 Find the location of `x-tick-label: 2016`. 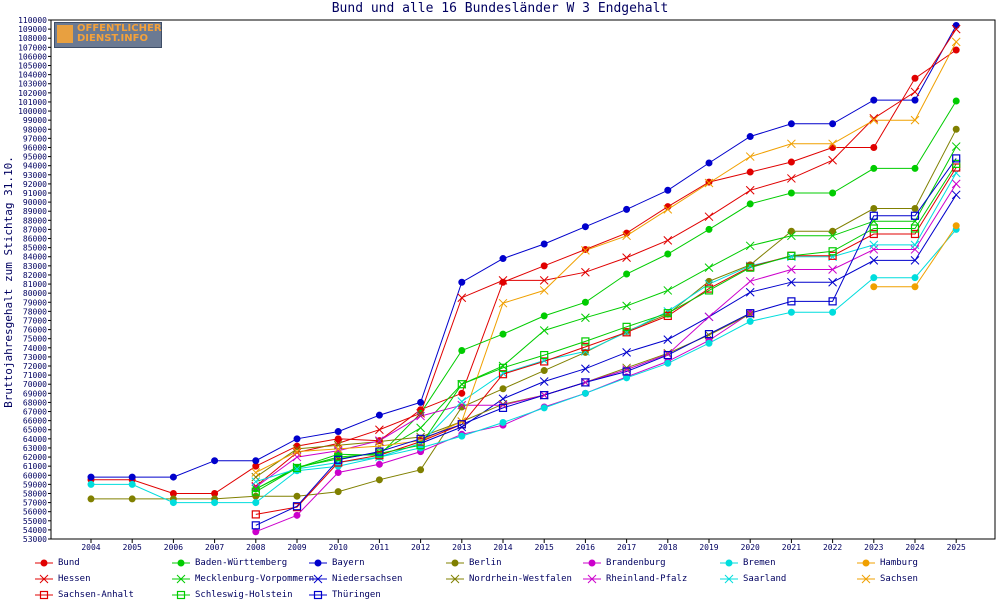

x-tick-label: 2016 is located at coordinates (585, 547).